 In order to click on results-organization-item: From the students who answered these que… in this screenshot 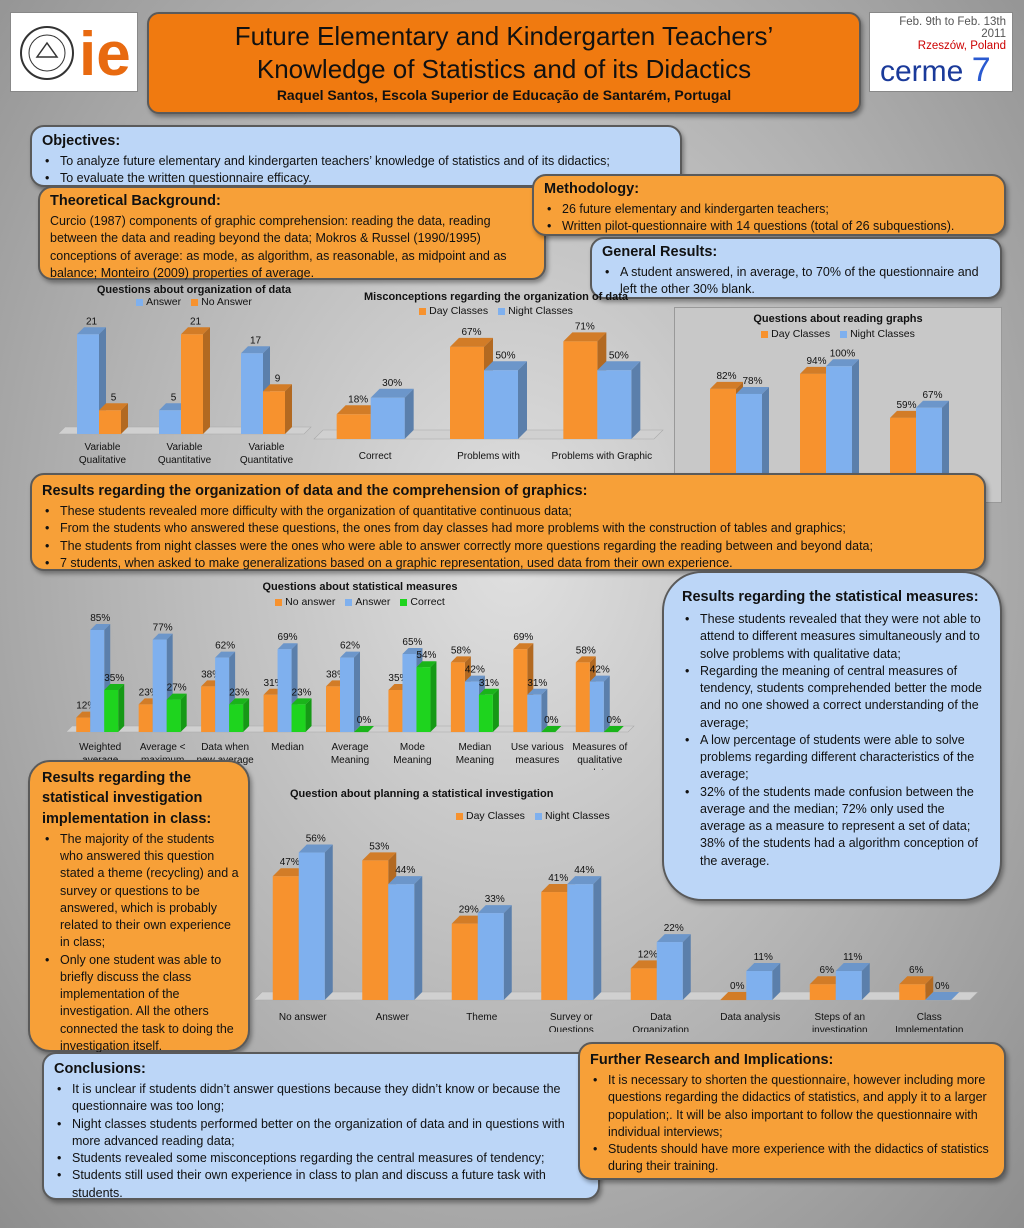, I will do `click(508, 529)`.